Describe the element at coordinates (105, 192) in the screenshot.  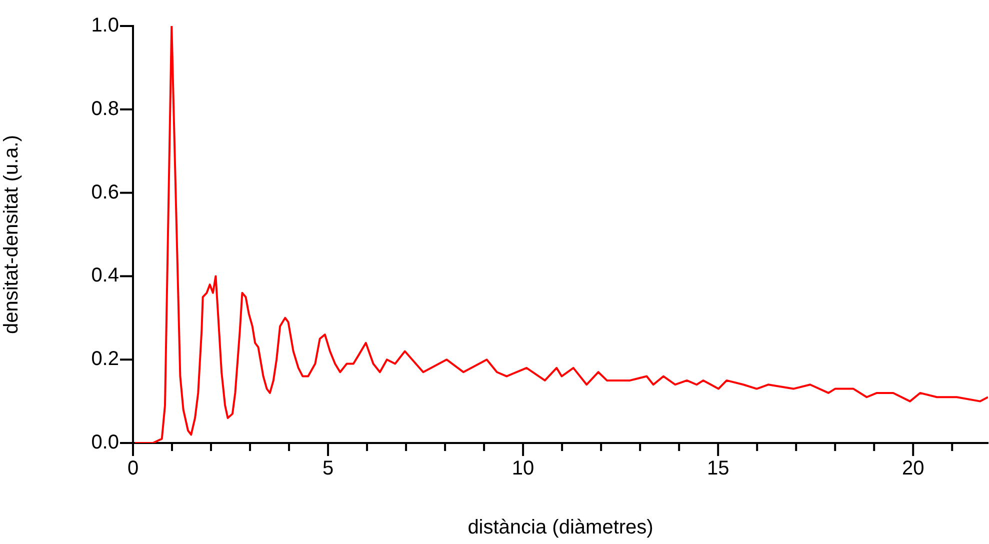
I see `y-tick-label: 0.6` at that location.